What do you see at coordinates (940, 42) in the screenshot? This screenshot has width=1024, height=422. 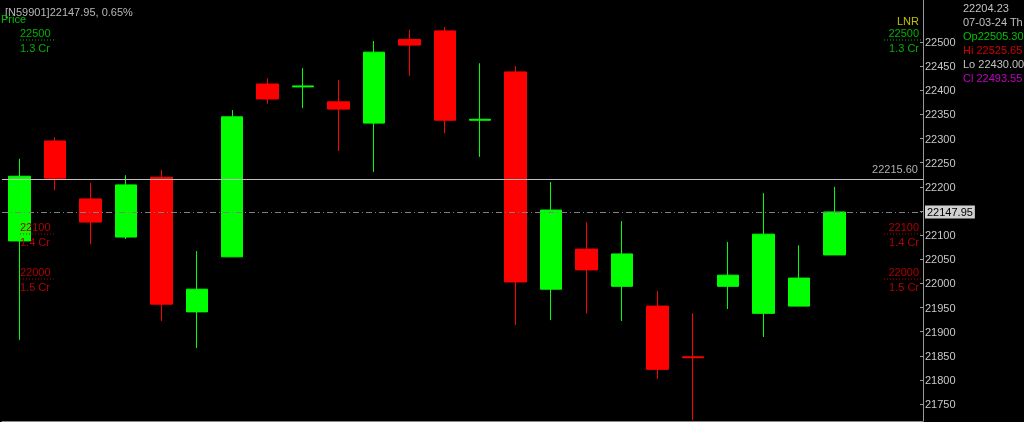 I see `y-tick-label: 22500` at bounding box center [940, 42].